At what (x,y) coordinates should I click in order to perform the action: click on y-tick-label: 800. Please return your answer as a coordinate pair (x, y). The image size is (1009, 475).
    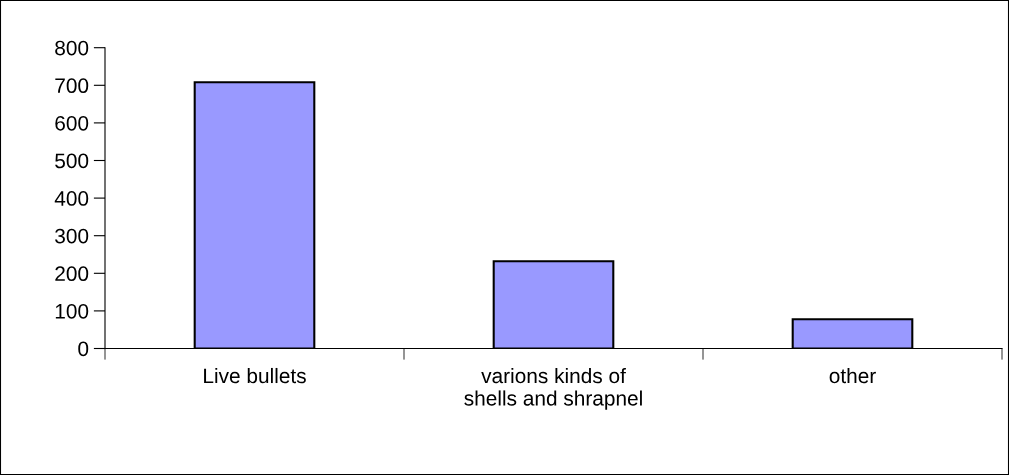
    Looking at the image, I should click on (72, 48).